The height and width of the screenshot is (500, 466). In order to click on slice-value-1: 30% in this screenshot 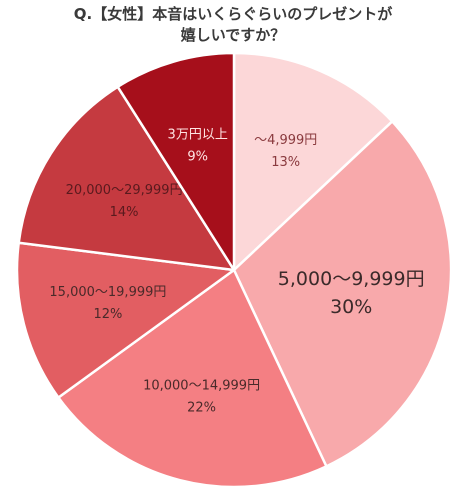, I will do `click(351, 307)`.